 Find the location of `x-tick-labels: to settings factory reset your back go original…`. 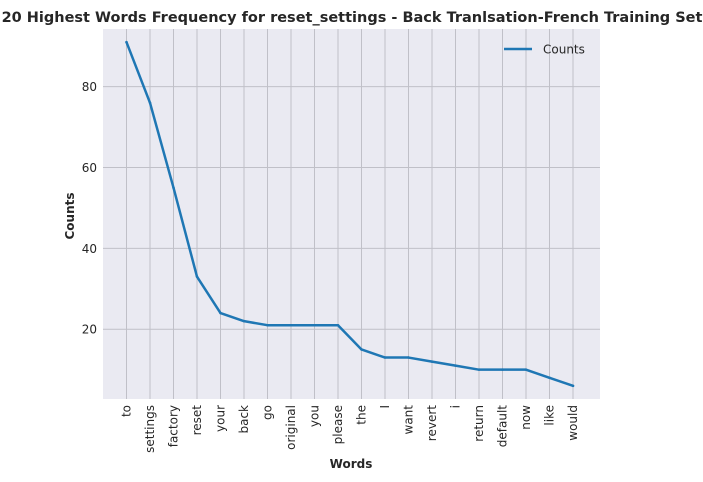

x-tick-labels: to settings factory reset your back go original… is located at coordinates (350, 429).